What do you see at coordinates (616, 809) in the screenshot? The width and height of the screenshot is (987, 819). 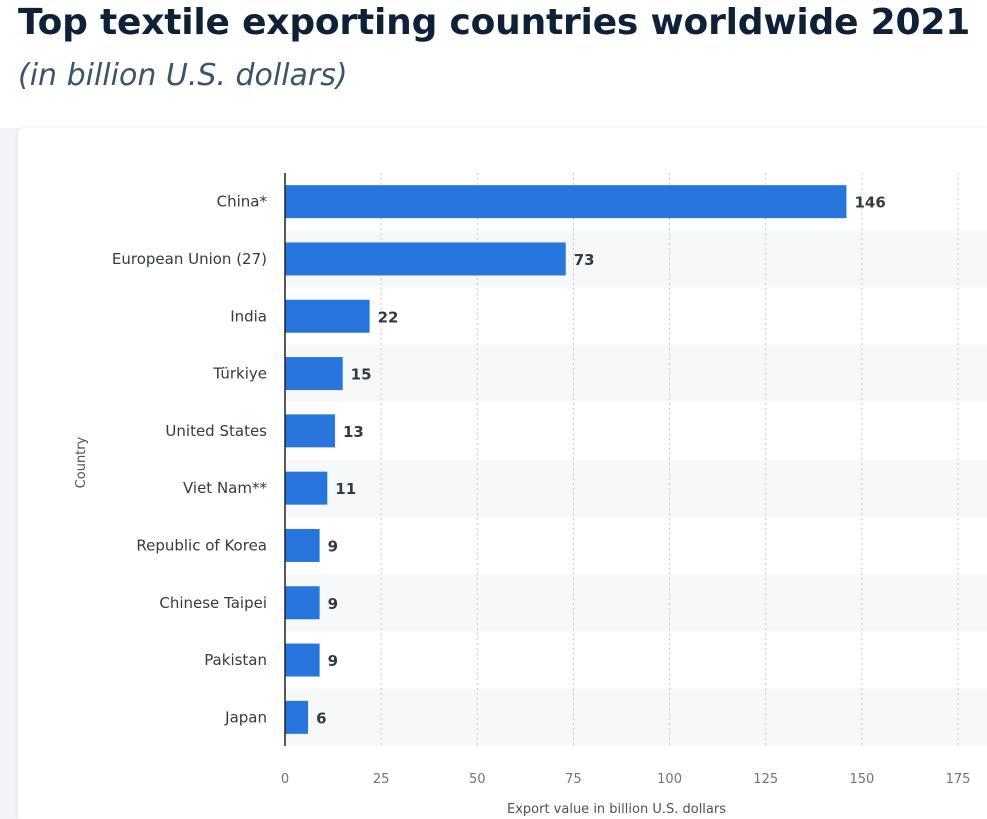 I see `x-axis-title: Export value in billion U.S. dollars` at bounding box center [616, 809].